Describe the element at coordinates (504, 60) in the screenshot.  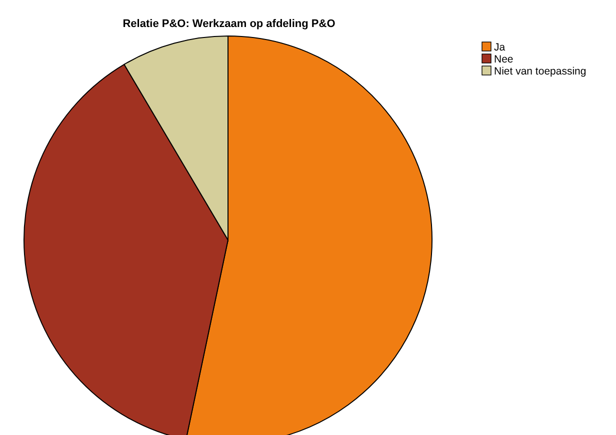
I see `legend-label: Nee` at that location.